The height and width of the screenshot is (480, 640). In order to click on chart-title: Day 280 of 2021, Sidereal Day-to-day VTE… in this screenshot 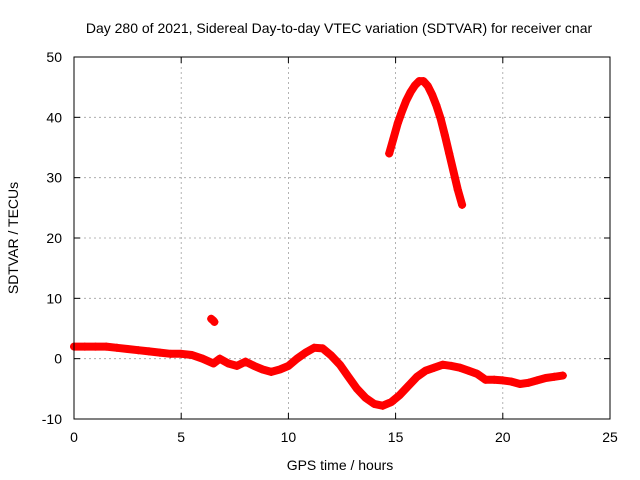, I will do `click(339, 28)`.